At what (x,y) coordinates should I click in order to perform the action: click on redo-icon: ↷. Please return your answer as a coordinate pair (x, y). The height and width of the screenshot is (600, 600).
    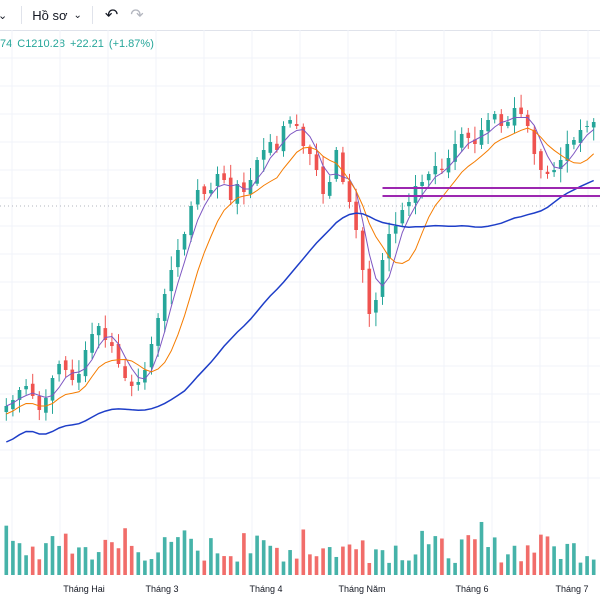
    Looking at the image, I should click on (137, 15).